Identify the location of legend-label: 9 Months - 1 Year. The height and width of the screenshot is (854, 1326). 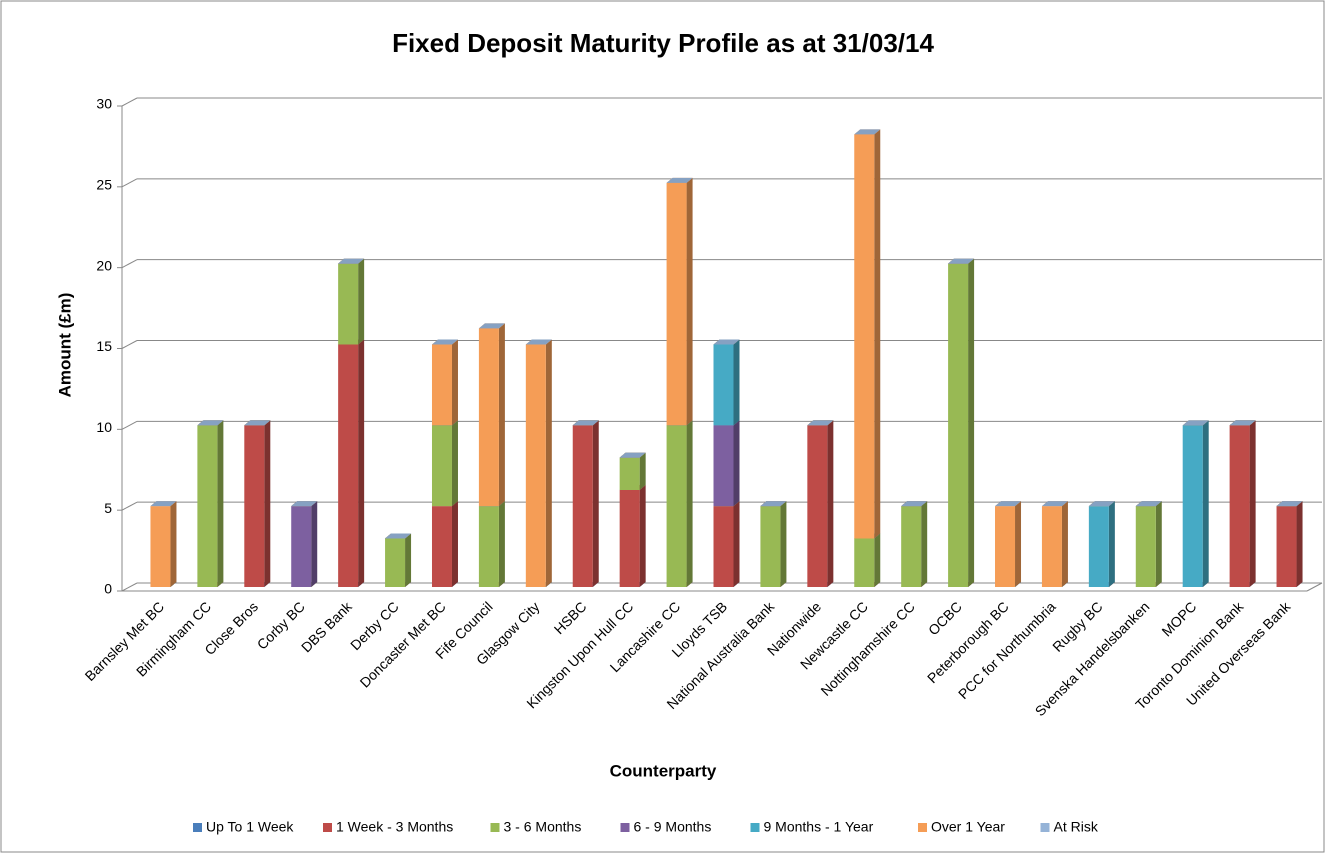
(819, 827).